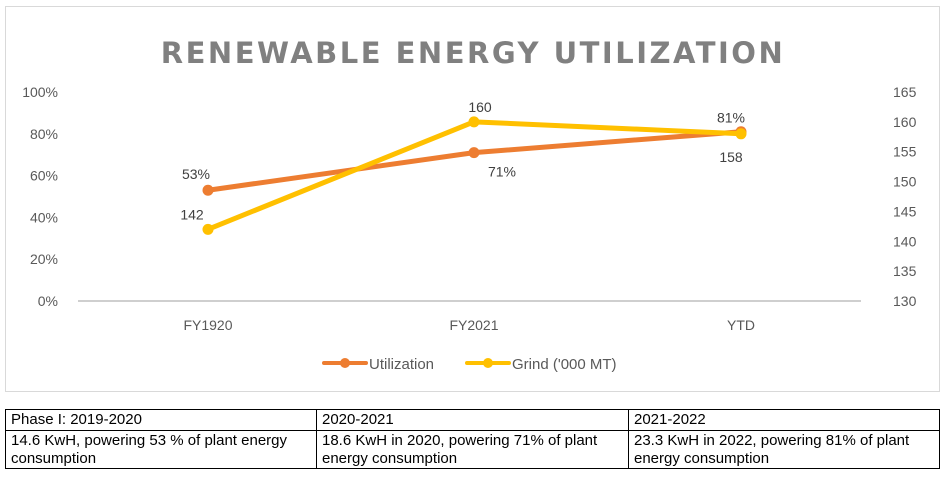 This screenshot has height=486, width=947. Describe the element at coordinates (905, 271) in the screenshot. I see `right-axis-tick-label: 135` at that location.